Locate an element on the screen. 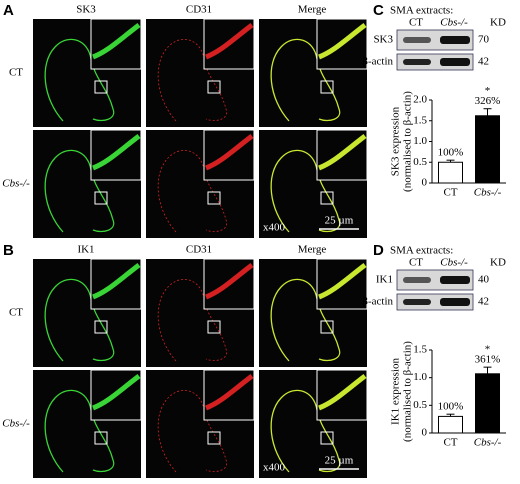 This screenshot has height=484, width=520. panel-letter: A is located at coordinates (8, 10).